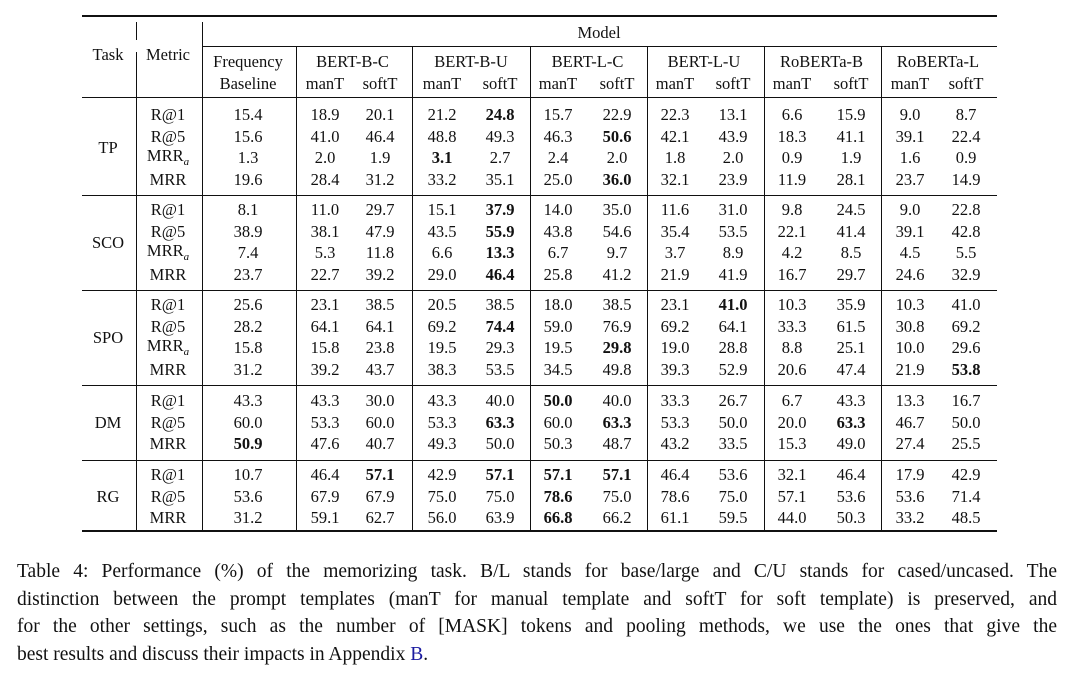  What do you see at coordinates (558, 136) in the screenshot?
I see `cell-value: 46.3` at bounding box center [558, 136].